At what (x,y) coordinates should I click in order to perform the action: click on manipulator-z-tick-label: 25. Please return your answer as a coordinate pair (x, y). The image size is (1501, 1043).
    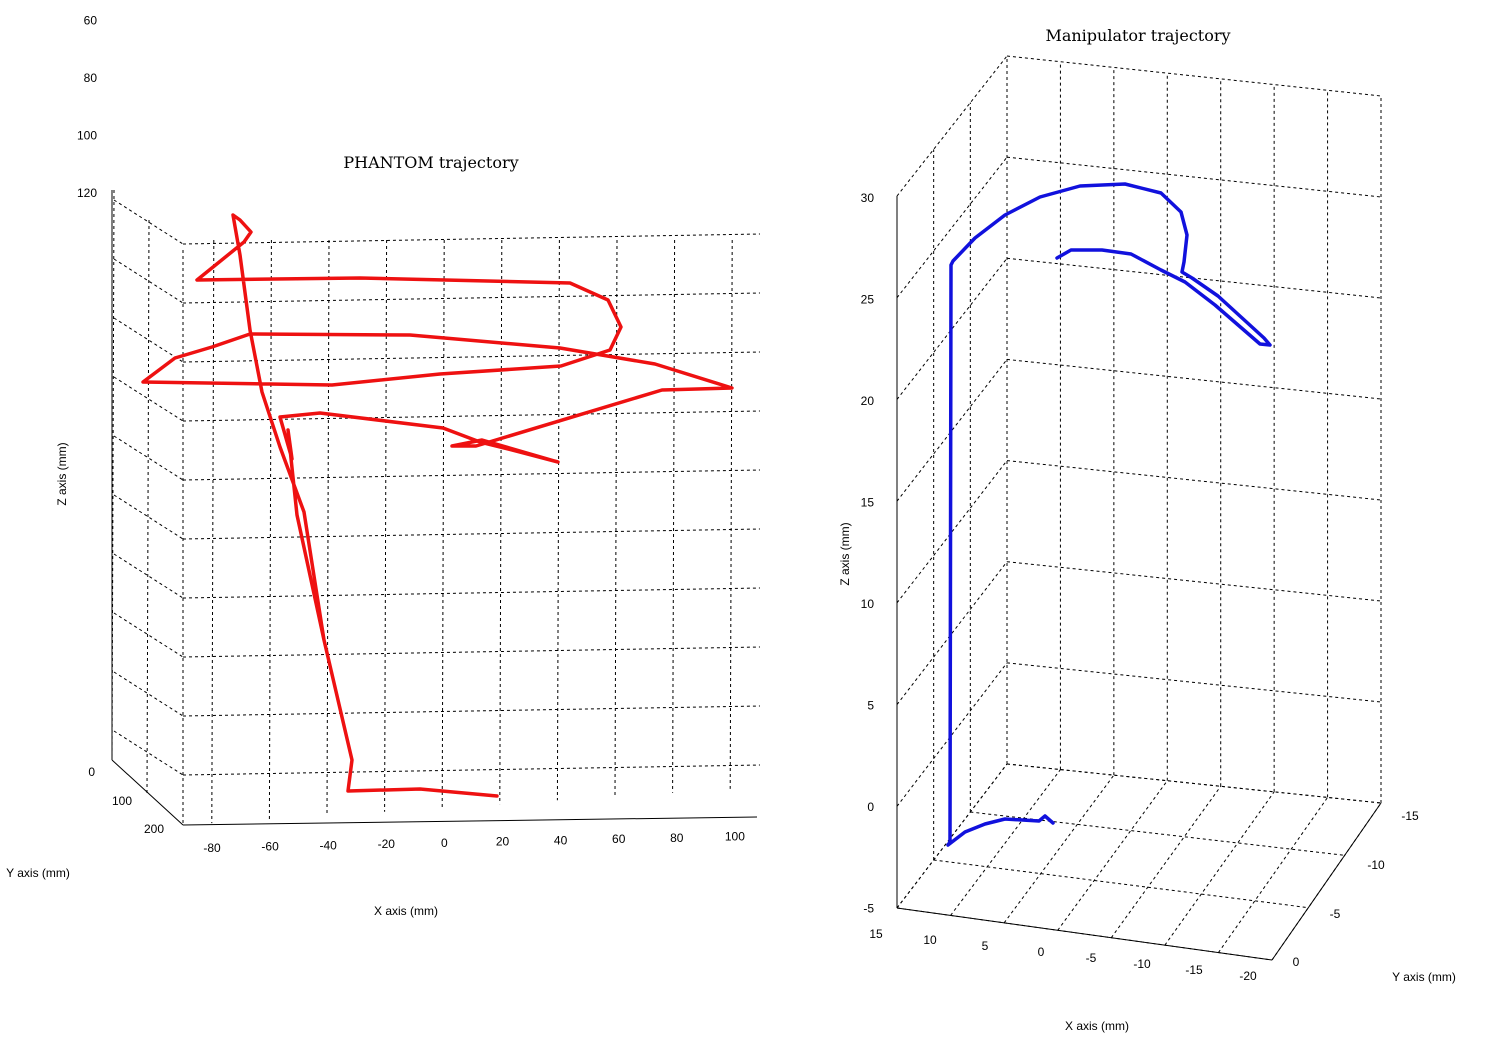
    Looking at the image, I should click on (868, 300).